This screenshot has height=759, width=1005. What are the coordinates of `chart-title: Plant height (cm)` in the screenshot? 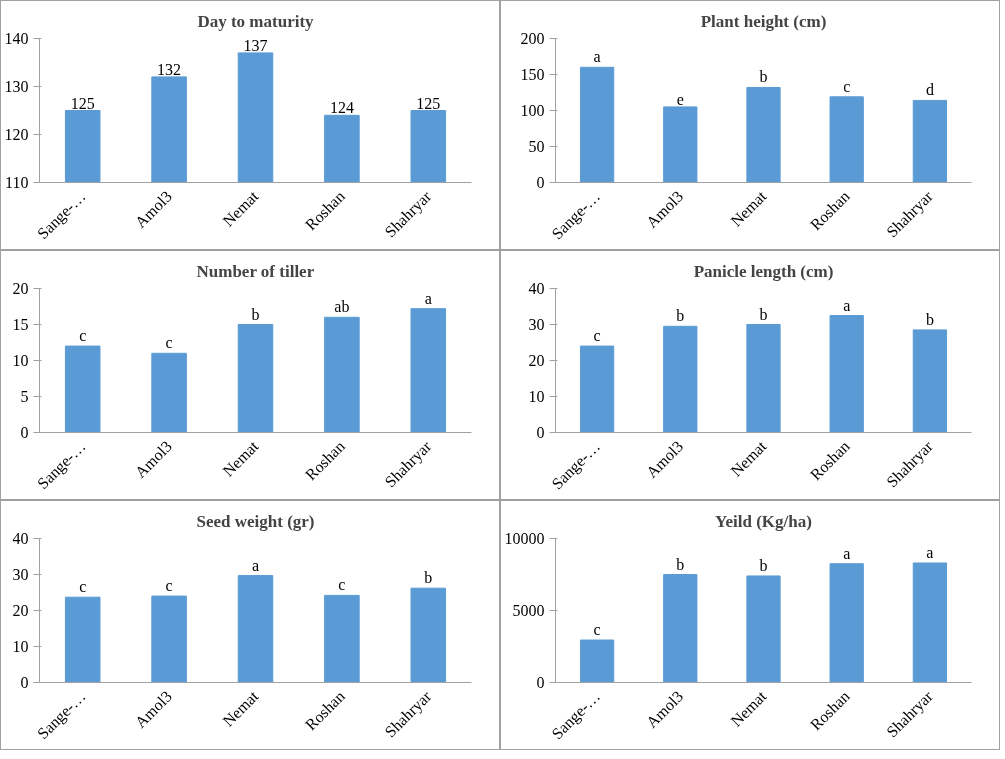 It's located at (763, 21).